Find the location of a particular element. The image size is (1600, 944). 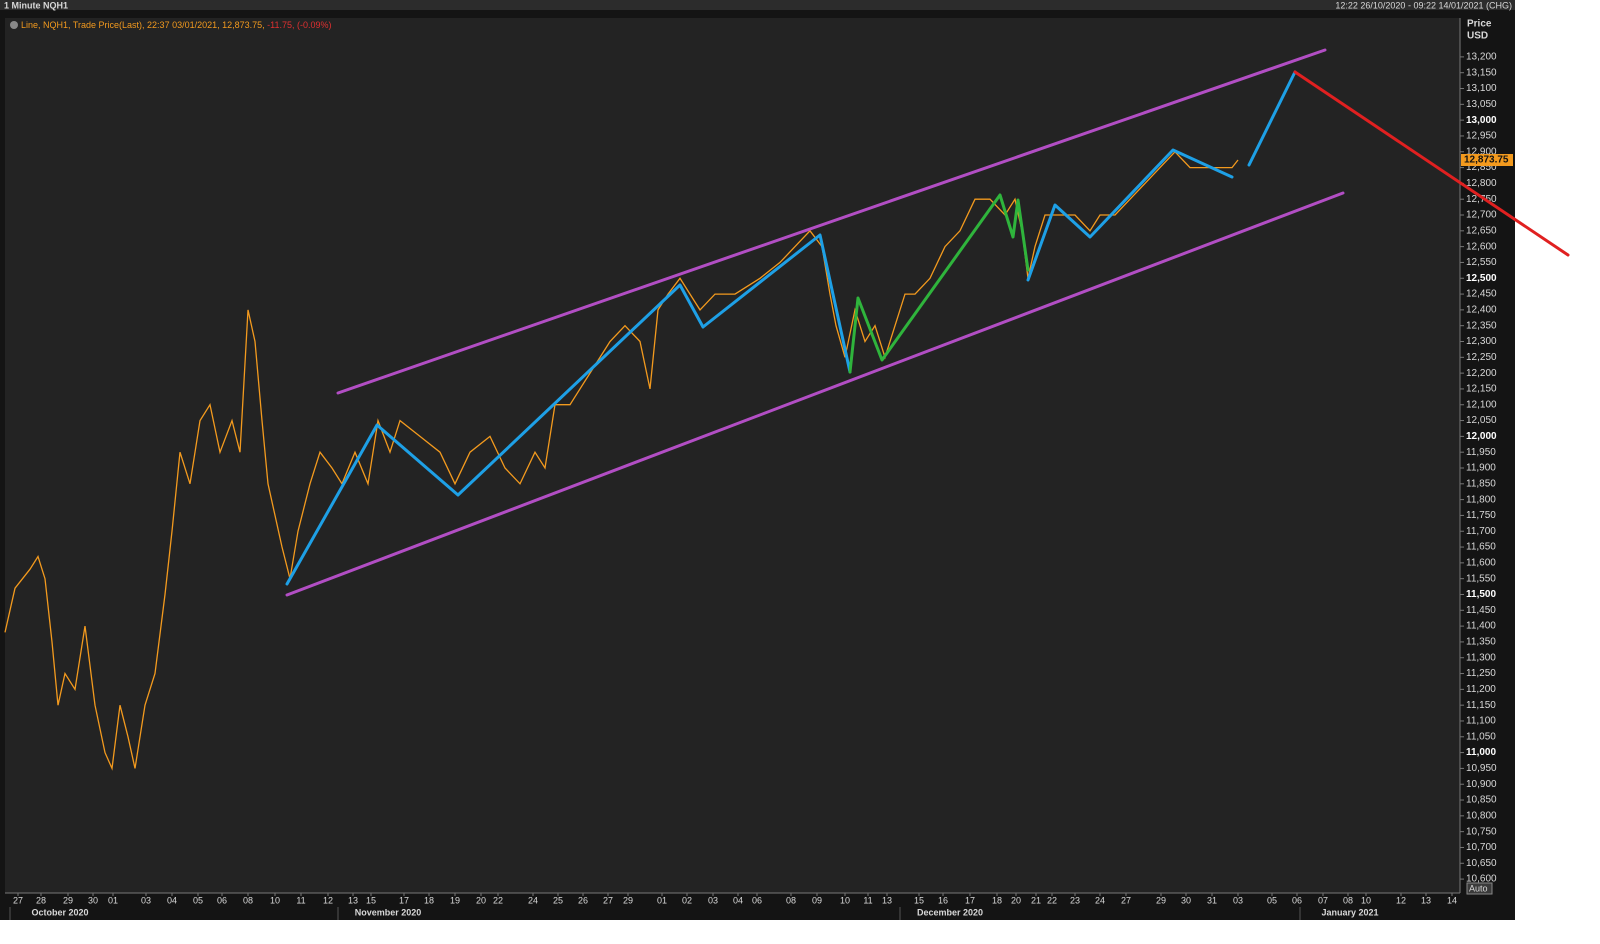

y-tick-label: 12,050 is located at coordinates (1481, 420).